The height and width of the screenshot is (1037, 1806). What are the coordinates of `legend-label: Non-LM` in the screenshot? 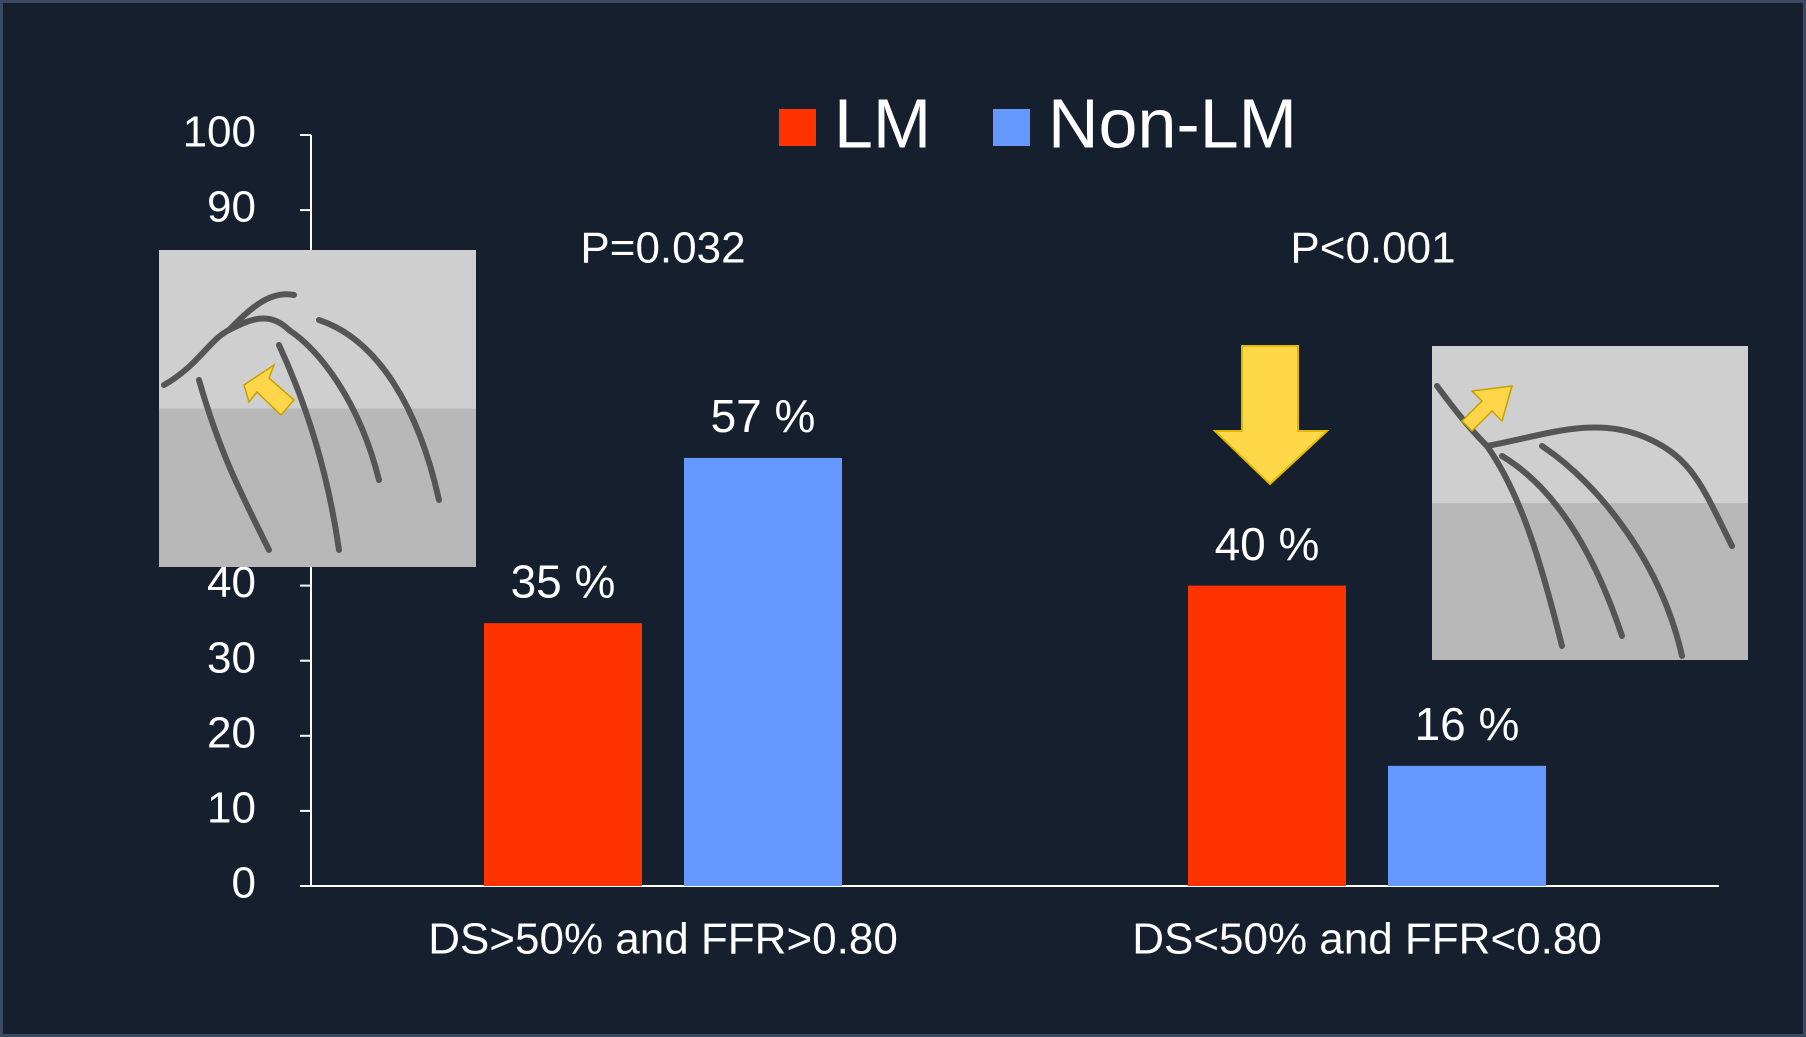 It's located at (1172, 123).